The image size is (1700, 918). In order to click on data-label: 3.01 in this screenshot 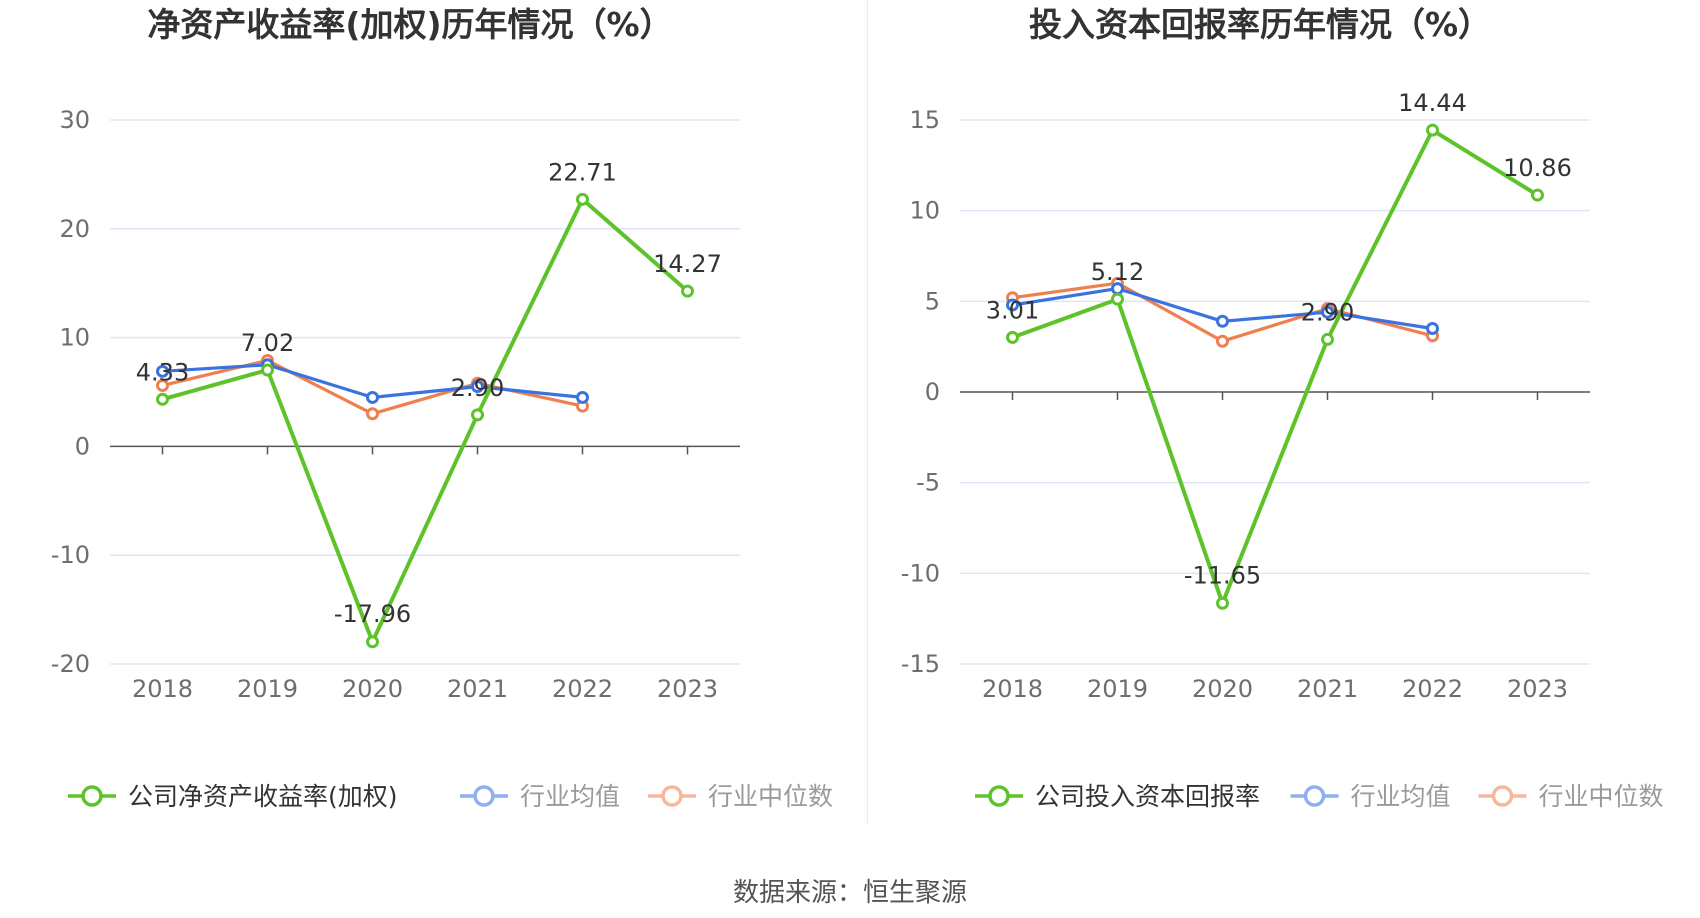, I will do `click(1012, 310)`.